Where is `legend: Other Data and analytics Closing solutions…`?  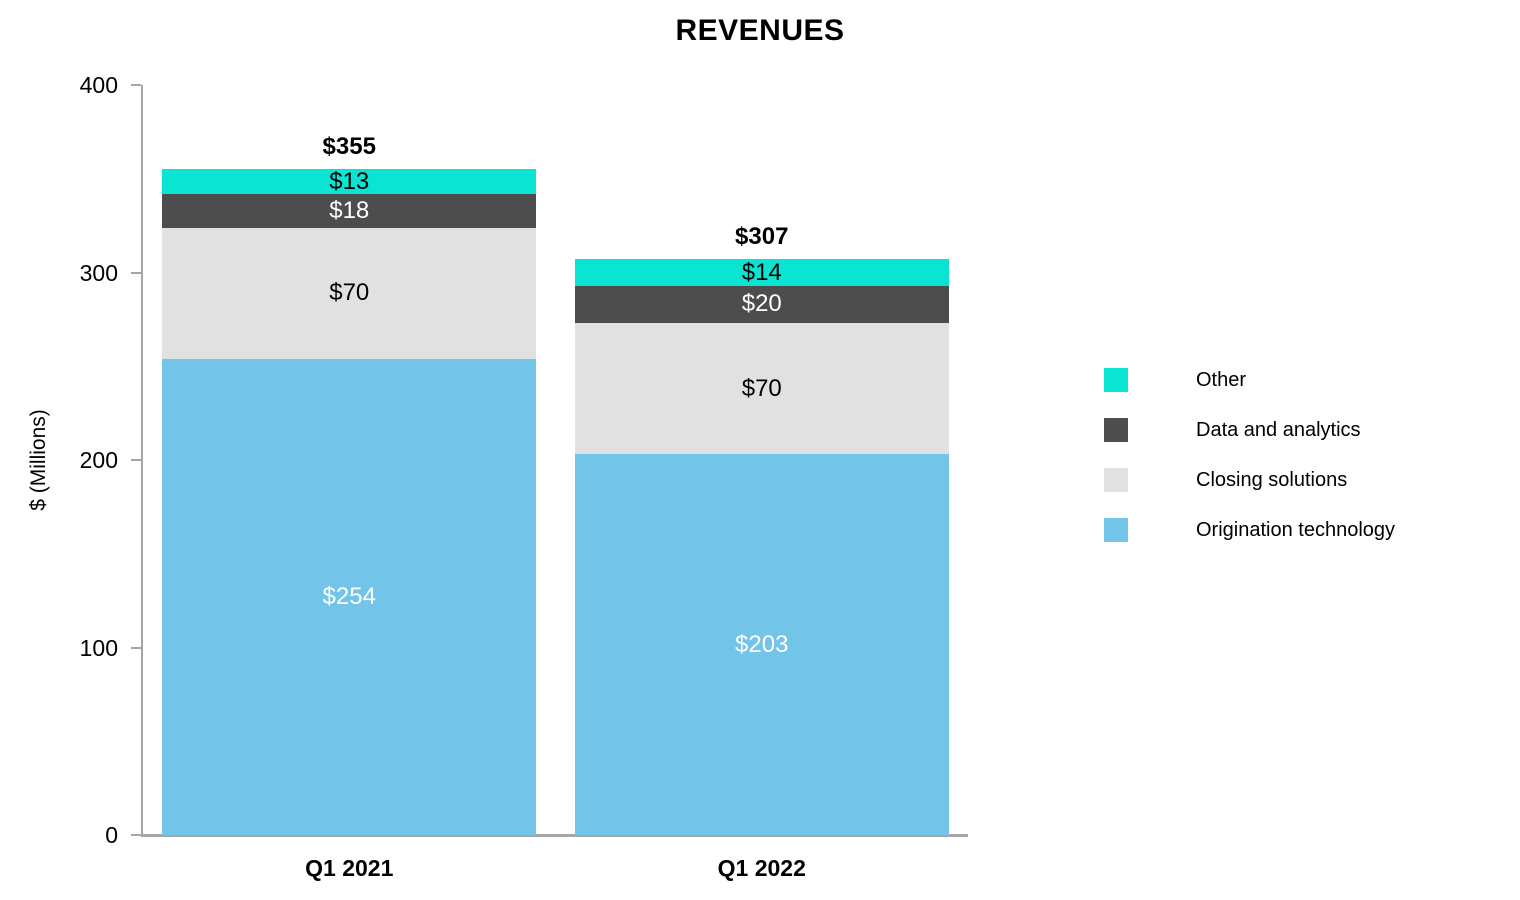
legend: Other Data and analytics Closing solutions… is located at coordinates (1249, 455).